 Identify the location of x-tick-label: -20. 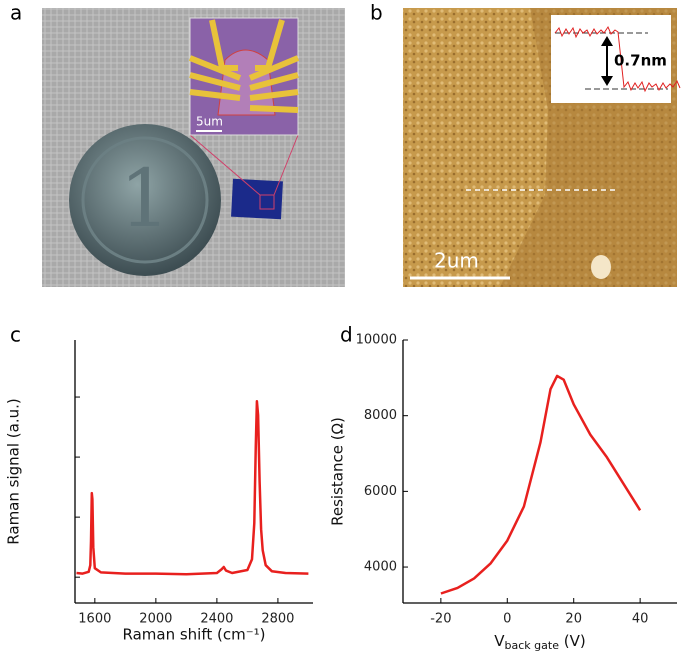
(440, 619).